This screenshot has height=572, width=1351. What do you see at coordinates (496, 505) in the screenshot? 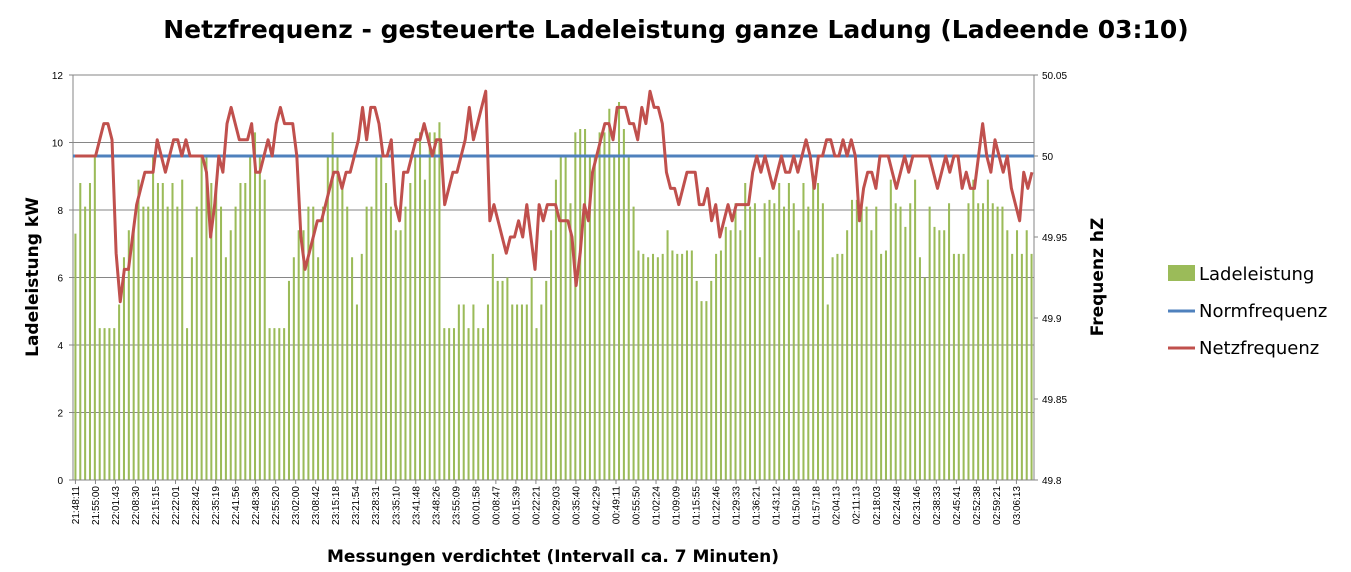
I see `x-tick-label: 00:08:47` at bounding box center [496, 505].